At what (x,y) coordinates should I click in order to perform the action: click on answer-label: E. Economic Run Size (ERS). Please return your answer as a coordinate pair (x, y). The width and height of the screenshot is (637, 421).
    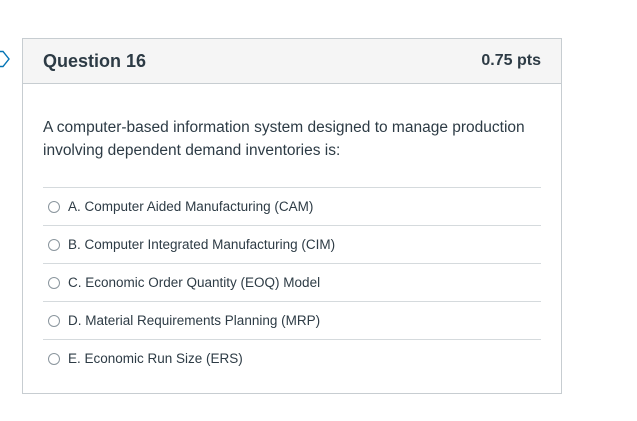
    Looking at the image, I should click on (155, 358).